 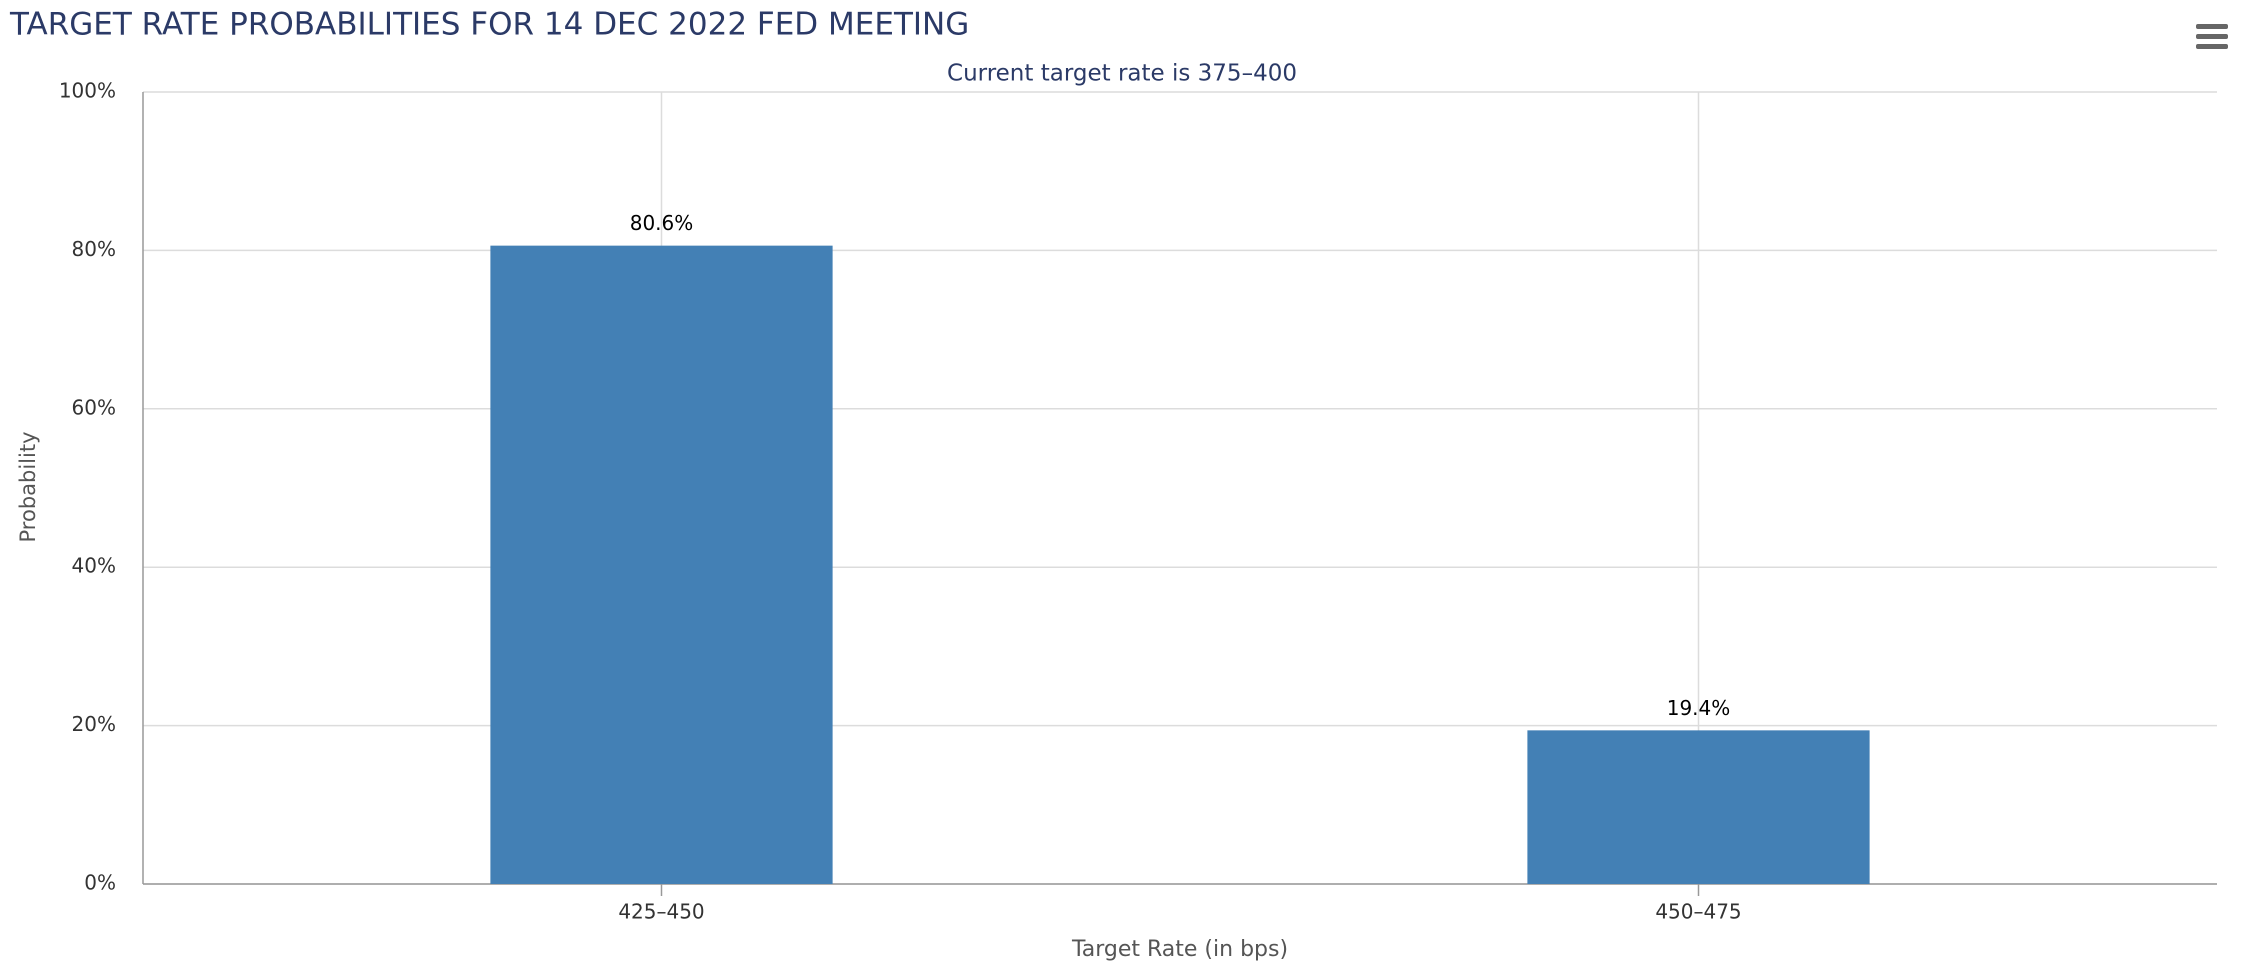 I want to click on x-axis-title: Target Rate (in bps), so click(x=1179, y=949).